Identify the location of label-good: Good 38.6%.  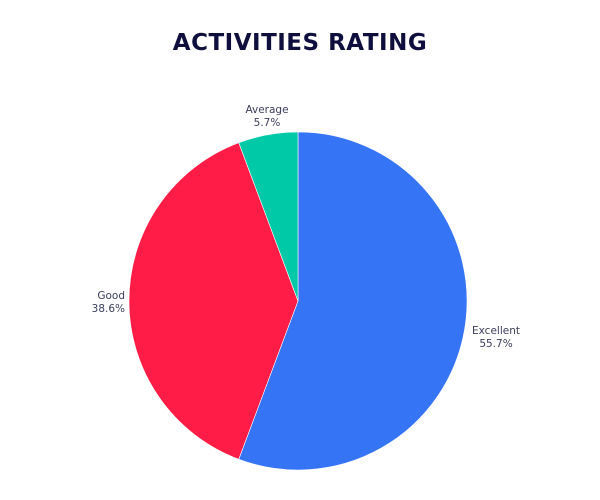
(92, 303).